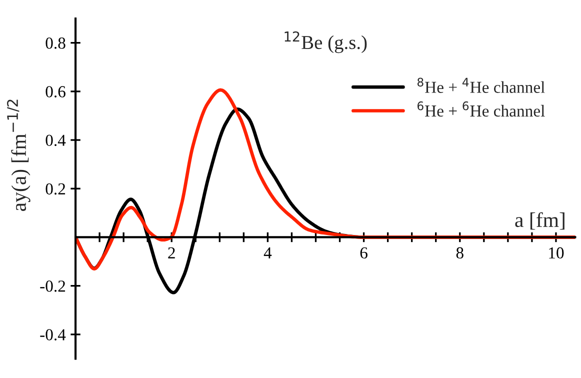 The height and width of the screenshot is (378, 581). Describe the element at coordinates (53, 334) in the screenshot. I see `y-tick-label: -0.4` at that location.